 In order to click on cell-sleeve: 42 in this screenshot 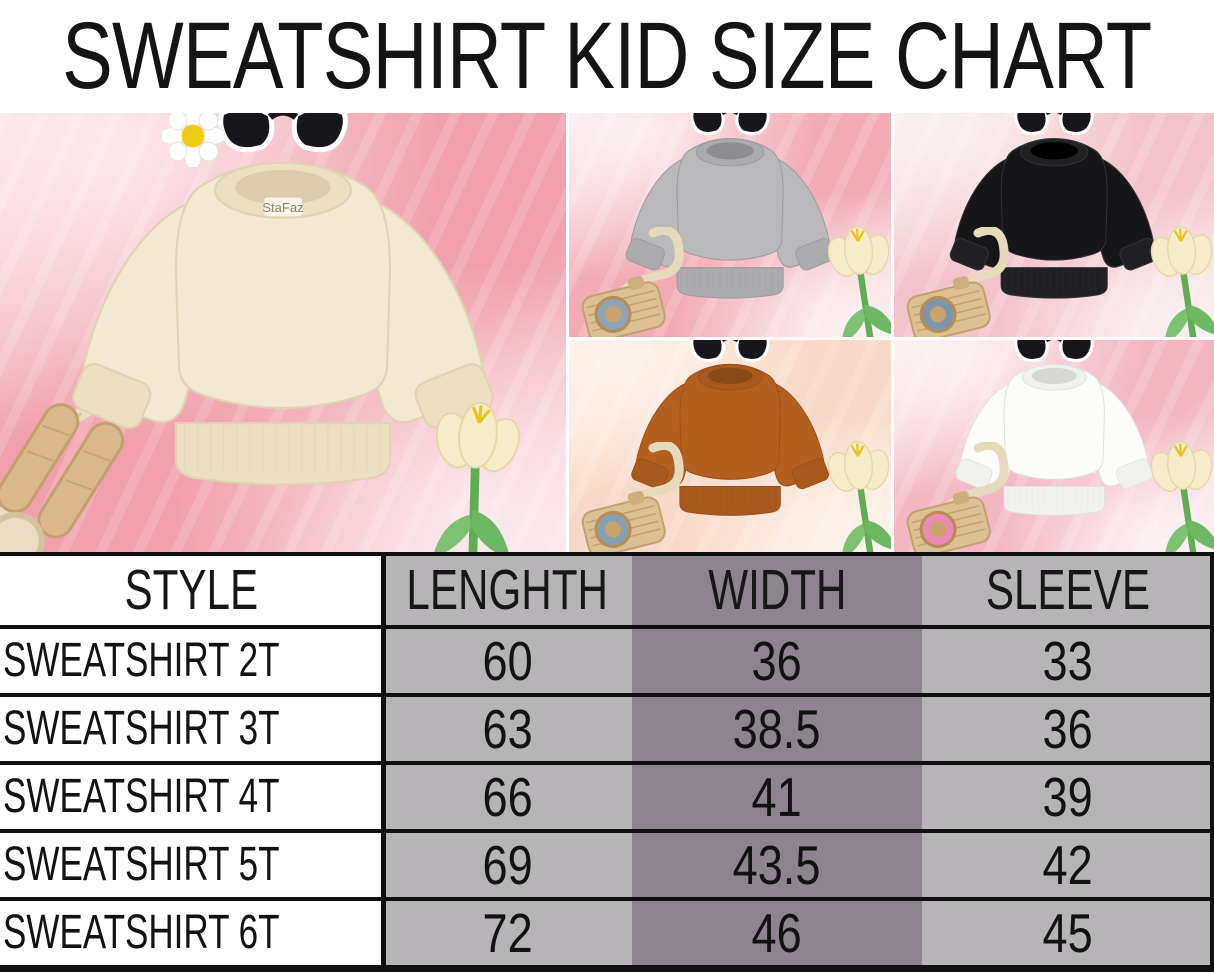, I will do `click(1068, 865)`.